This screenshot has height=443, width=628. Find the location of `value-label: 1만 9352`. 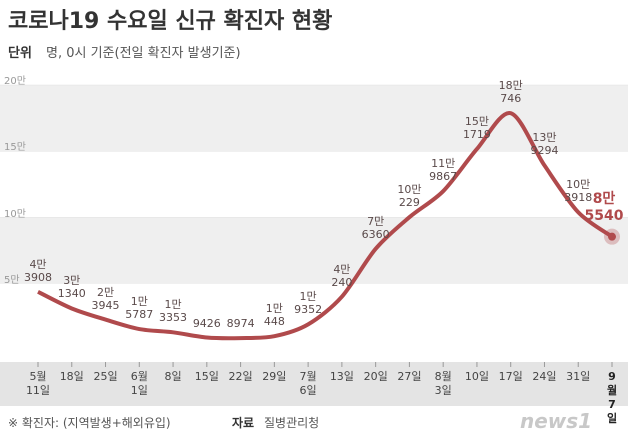

value-label: 1만 9352 is located at coordinates (308, 303).